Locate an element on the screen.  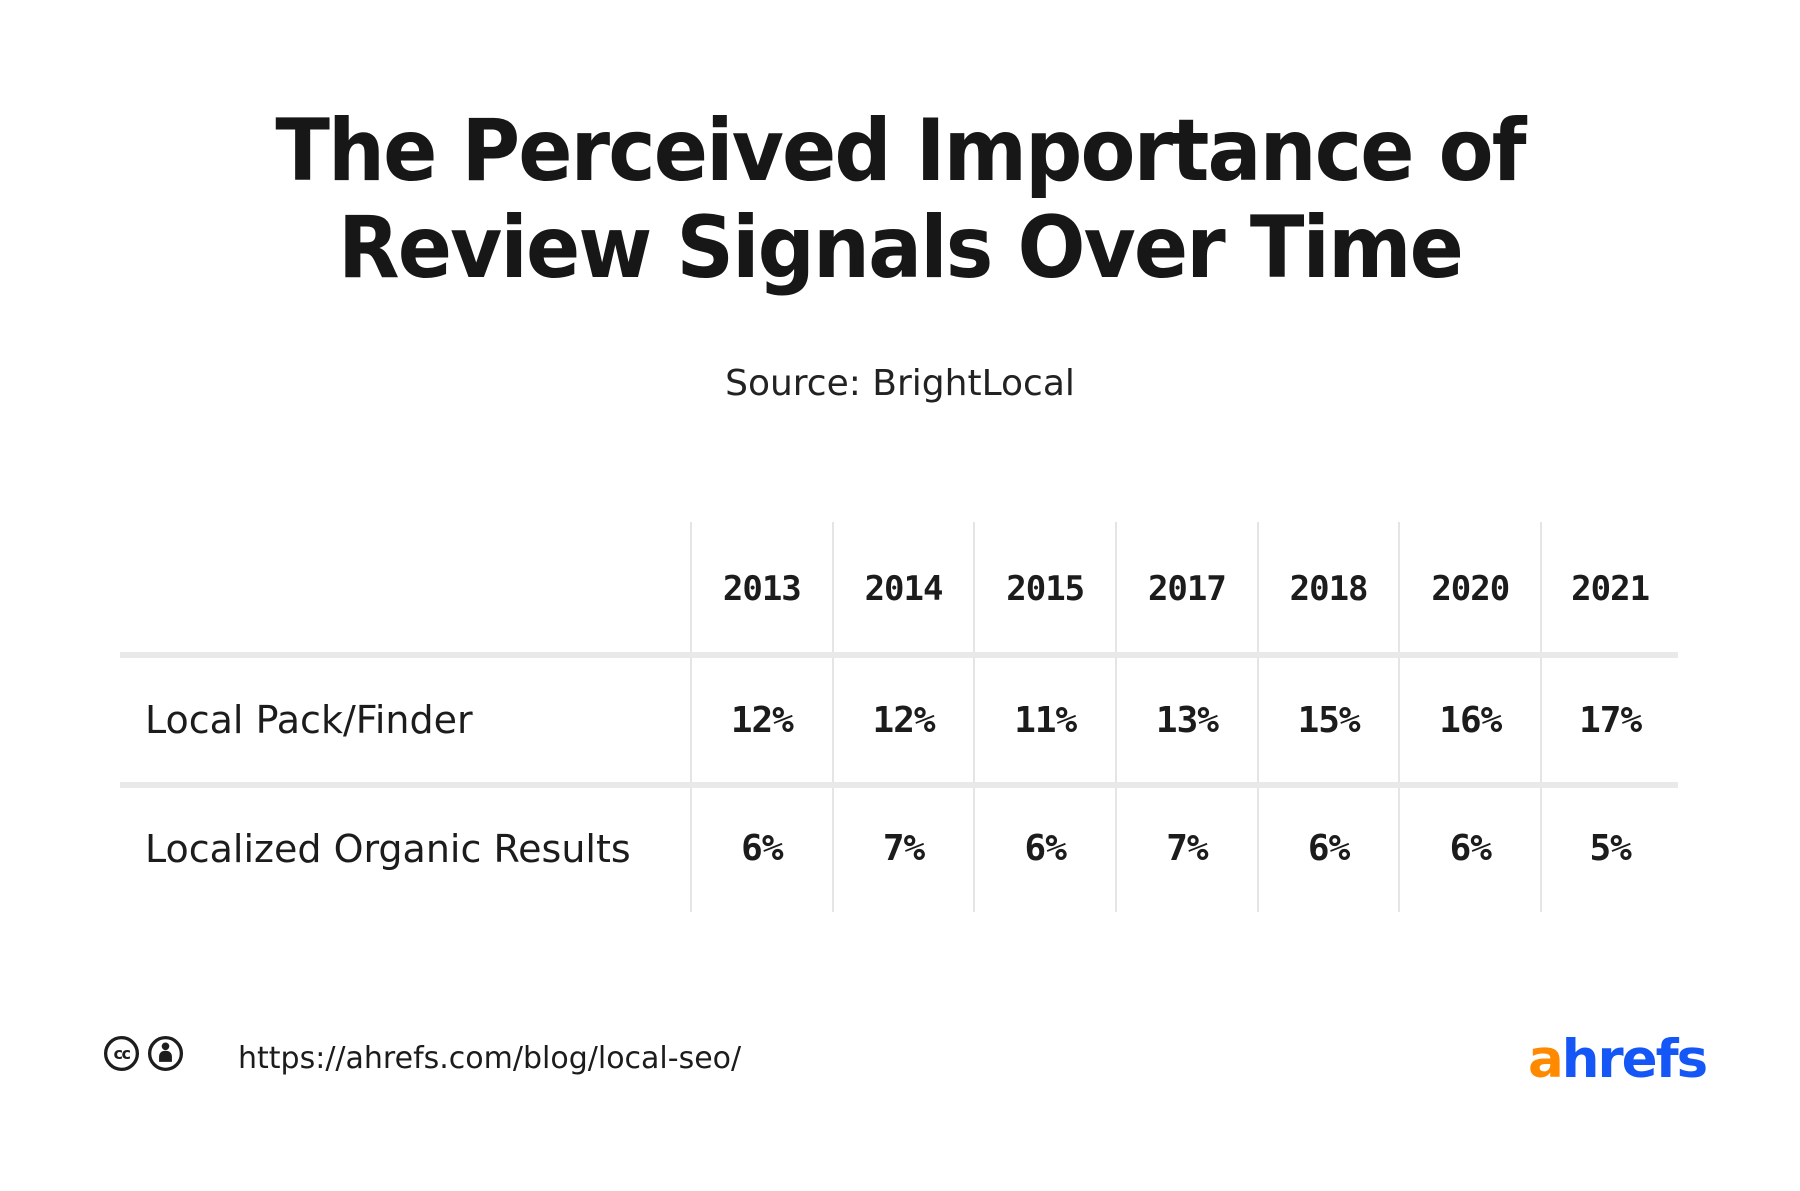
ahrefs-logo-hrefs: hrefs is located at coordinates (1634, 1059).